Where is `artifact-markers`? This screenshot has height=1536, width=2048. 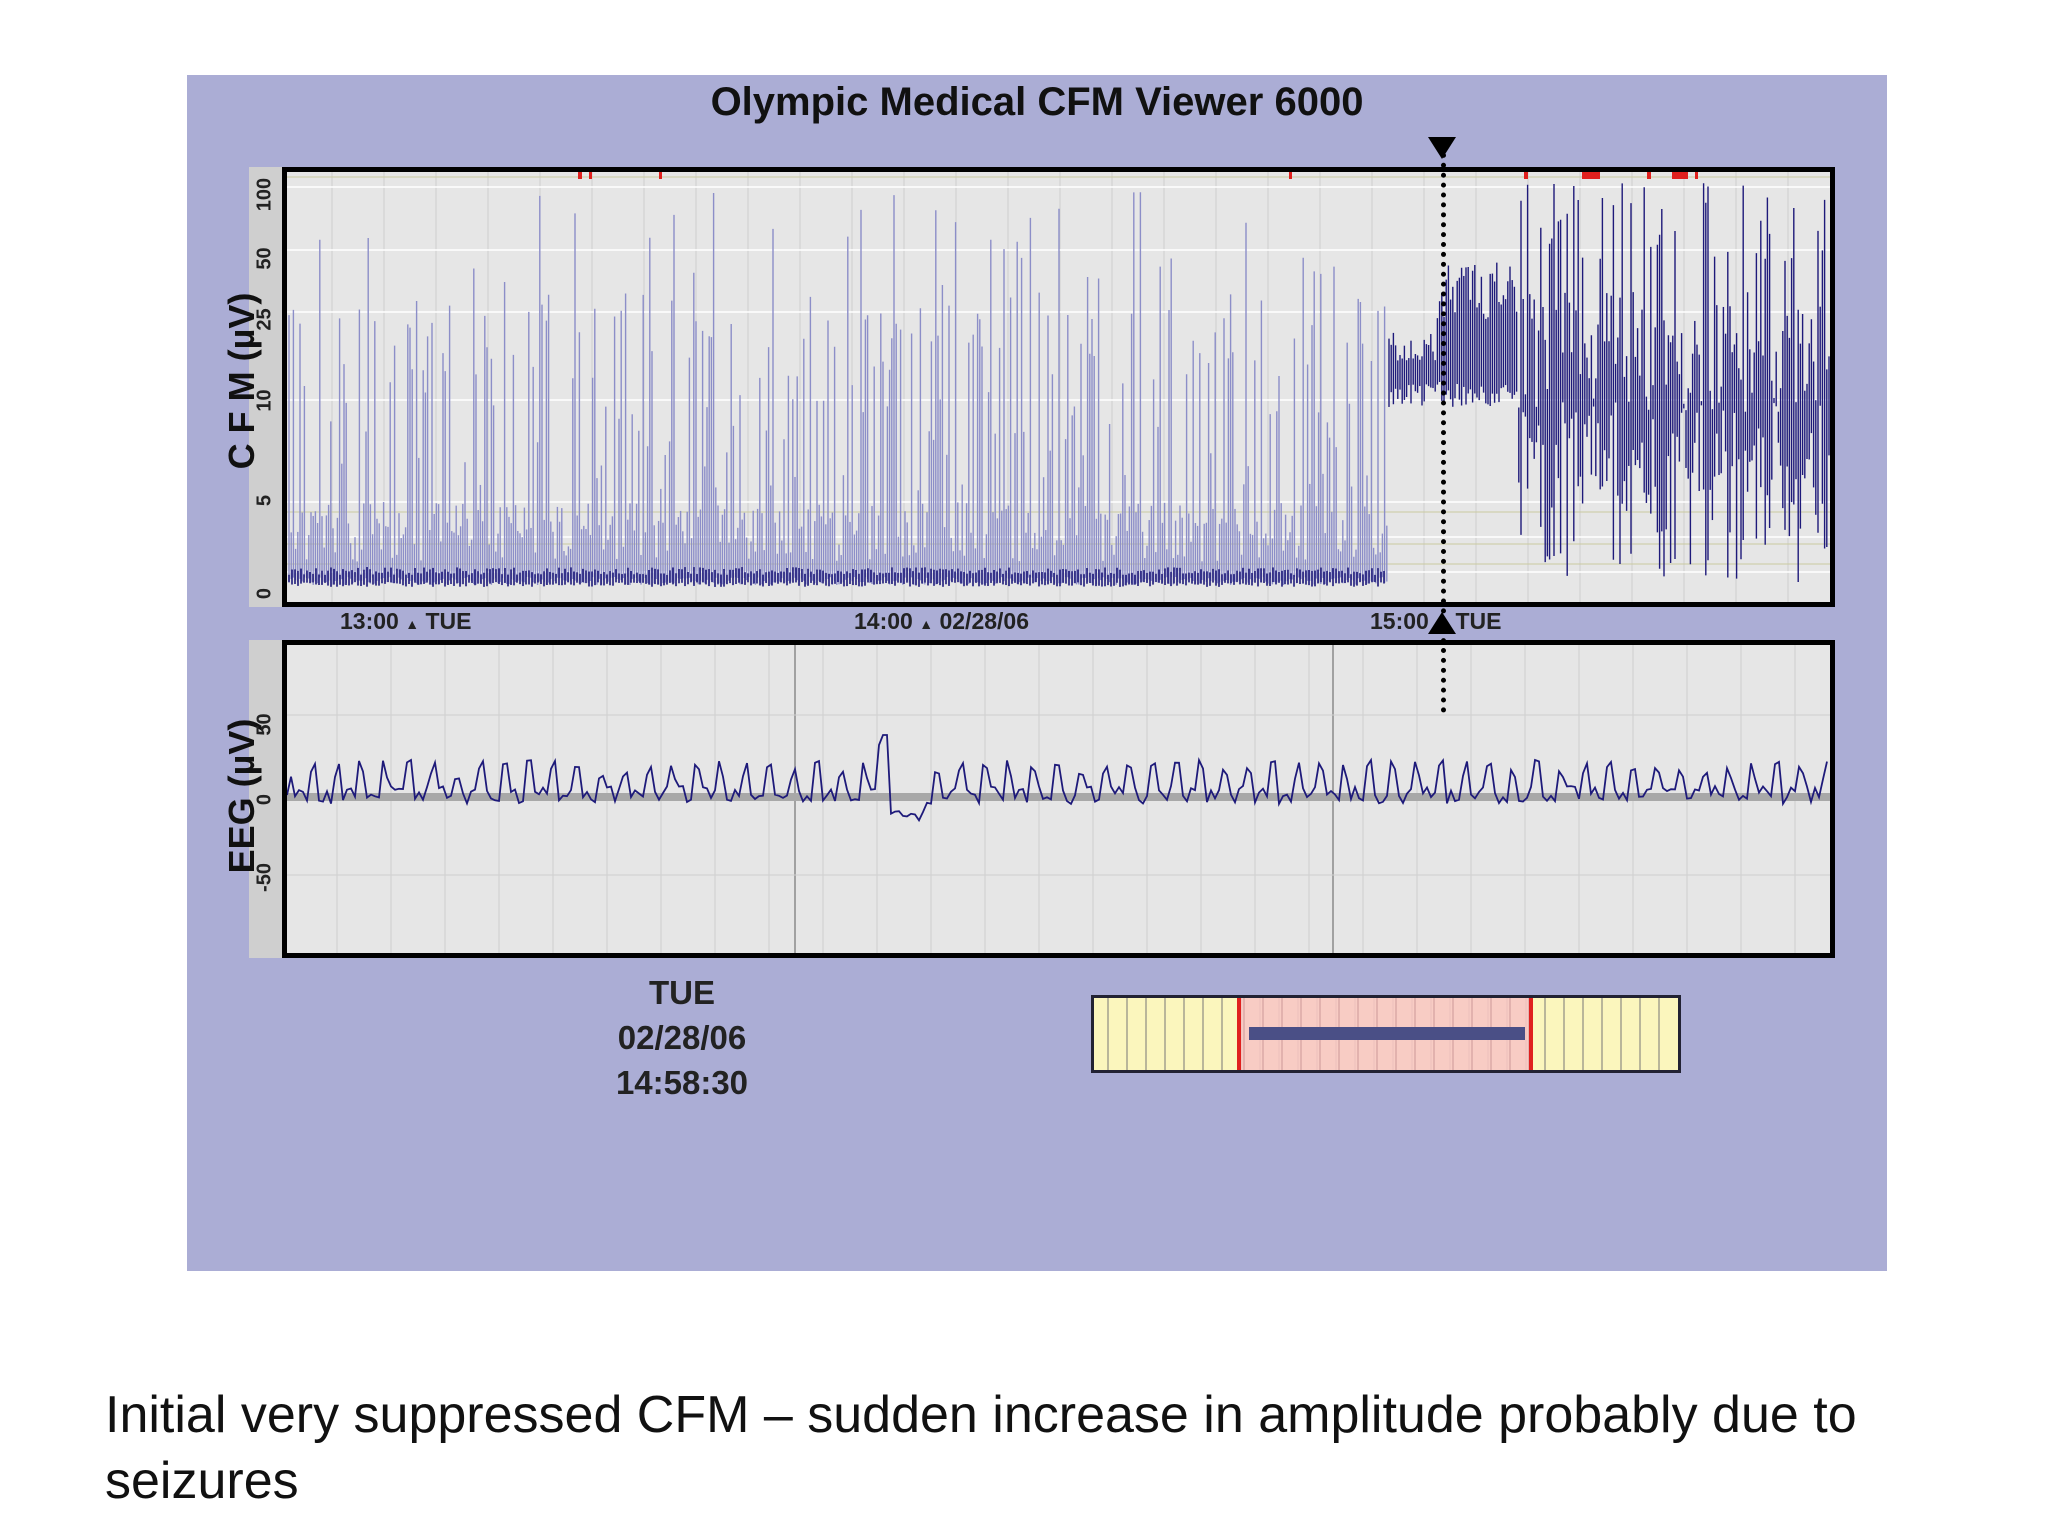
artifact-markers is located at coordinates (1138, 175).